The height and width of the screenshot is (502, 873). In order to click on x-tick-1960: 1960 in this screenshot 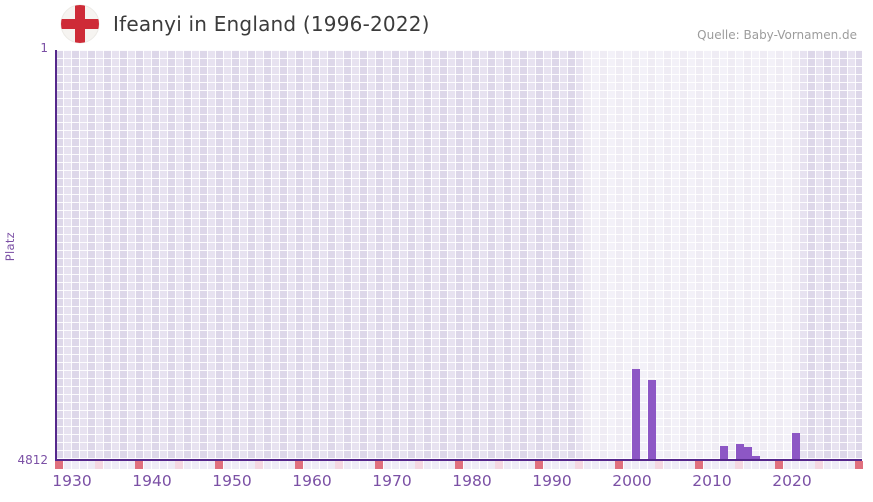, I will do `click(312, 481)`.